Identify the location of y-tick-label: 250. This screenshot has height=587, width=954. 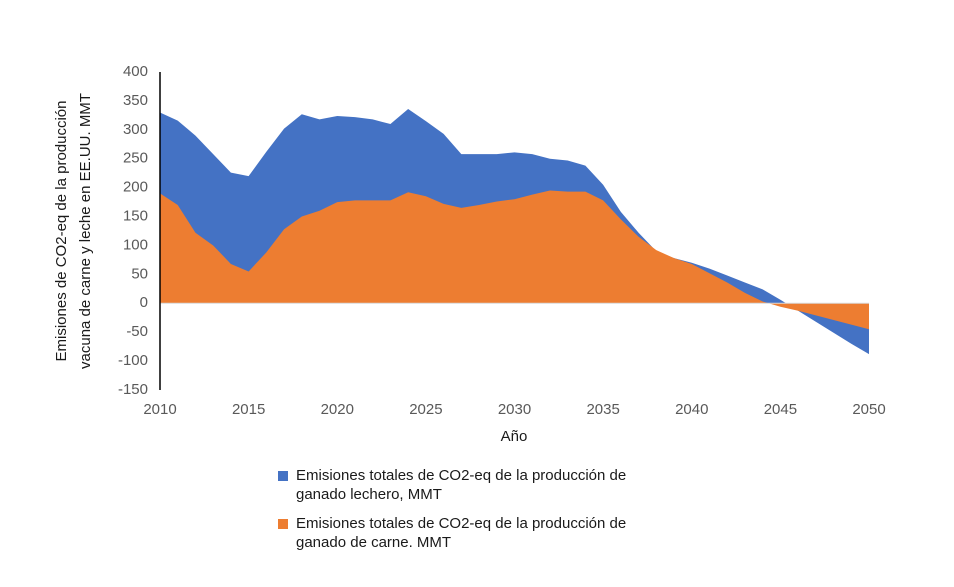
(135, 158).